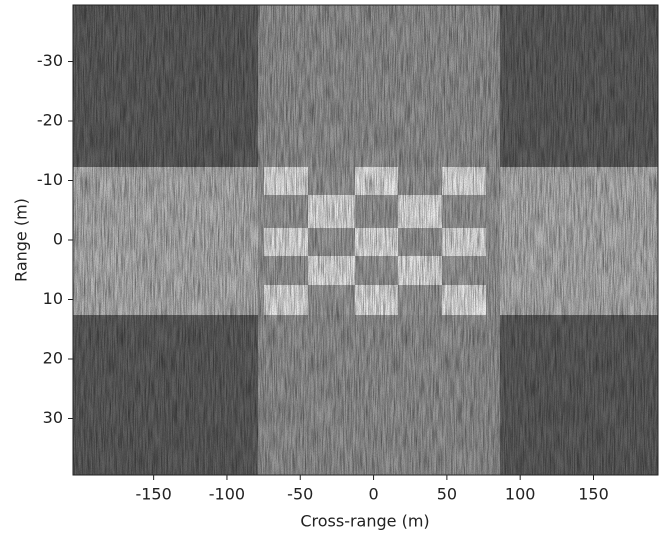 This screenshot has height=537, width=660. I want to click on y-tick-label: -10, so click(50, 179).